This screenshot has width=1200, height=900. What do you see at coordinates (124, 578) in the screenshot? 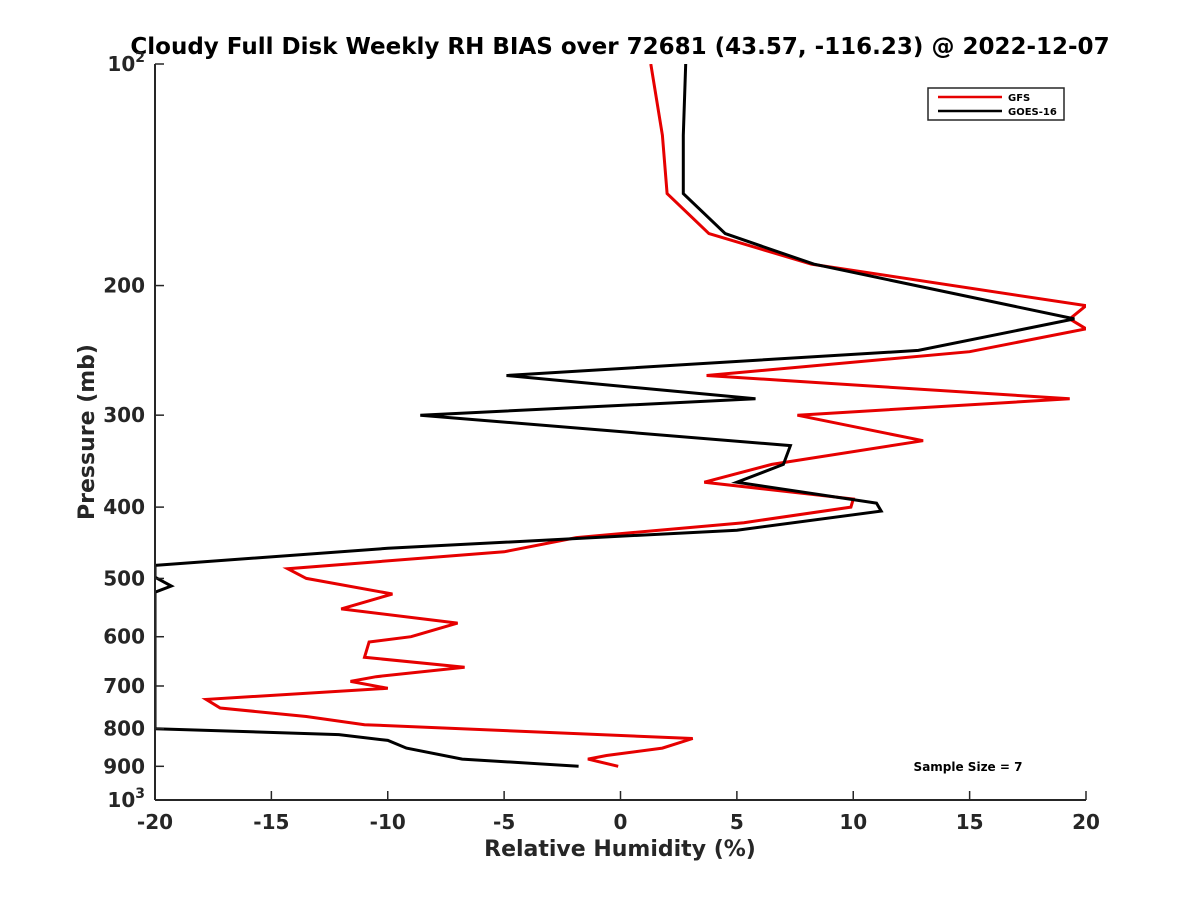
I see `y-tick-label: 500` at bounding box center [124, 578].